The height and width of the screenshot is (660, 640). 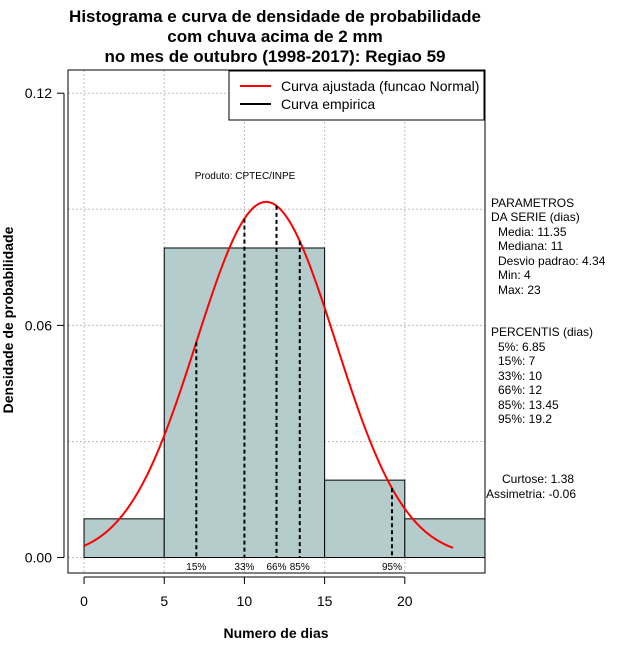 I want to click on x-axis-label: Numero de dias, so click(x=275, y=633).